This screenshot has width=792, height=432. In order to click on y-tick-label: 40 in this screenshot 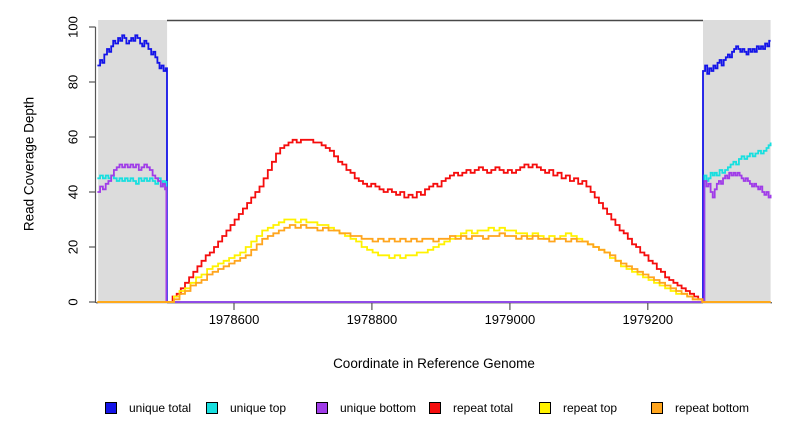, I will do `click(73, 192)`.